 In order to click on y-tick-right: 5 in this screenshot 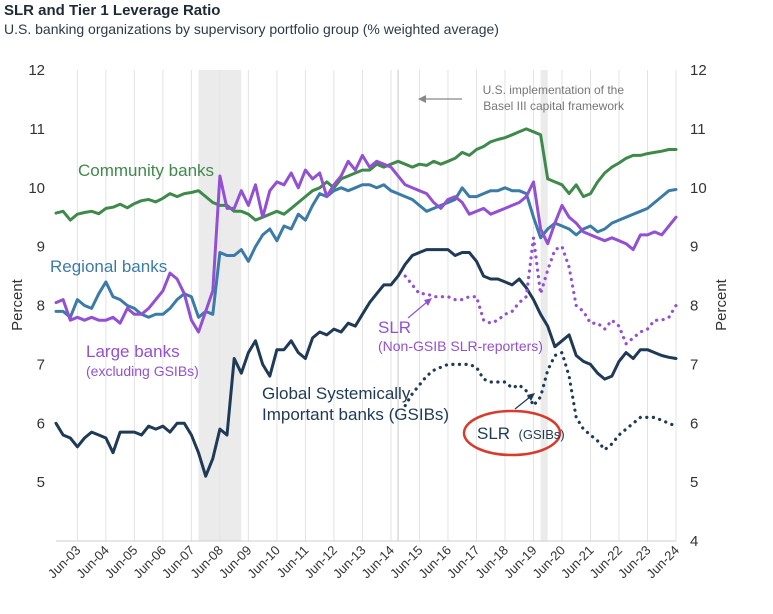, I will do `click(694, 482)`.